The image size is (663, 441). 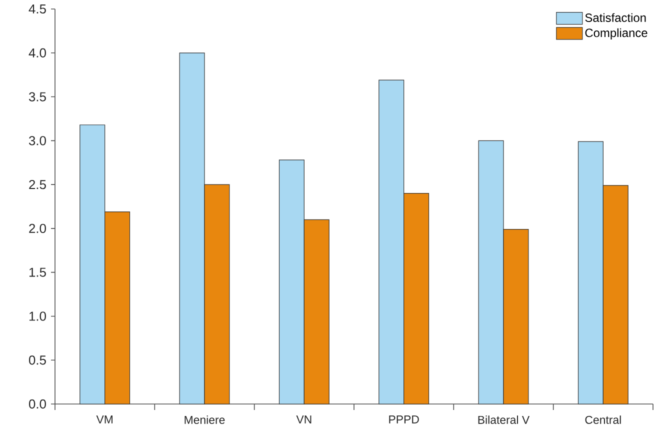 What do you see at coordinates (504, 420) in the screenshot?
I see `x-tick-label: Bilateral V` at bounding box center [504, 420].